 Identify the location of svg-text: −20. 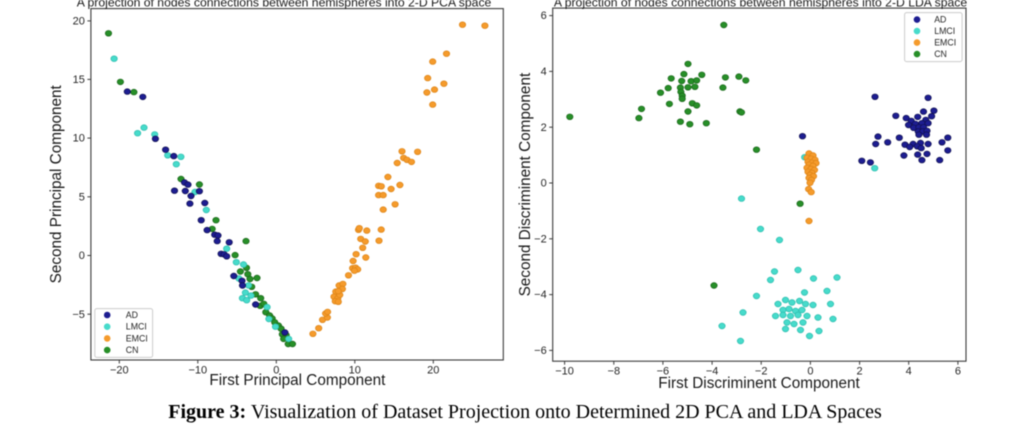
(119, 371).